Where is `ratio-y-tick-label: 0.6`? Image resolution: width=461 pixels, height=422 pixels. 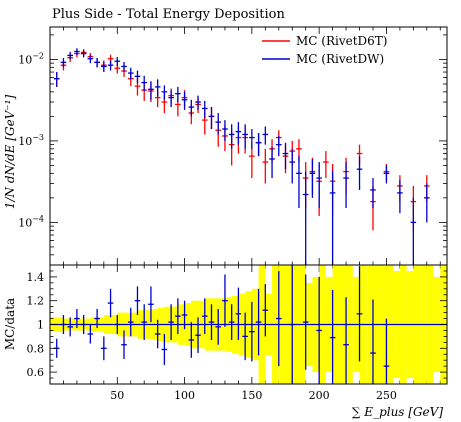
ratio-y-tick-label: 0.6 is located at coordinates (36, 372).